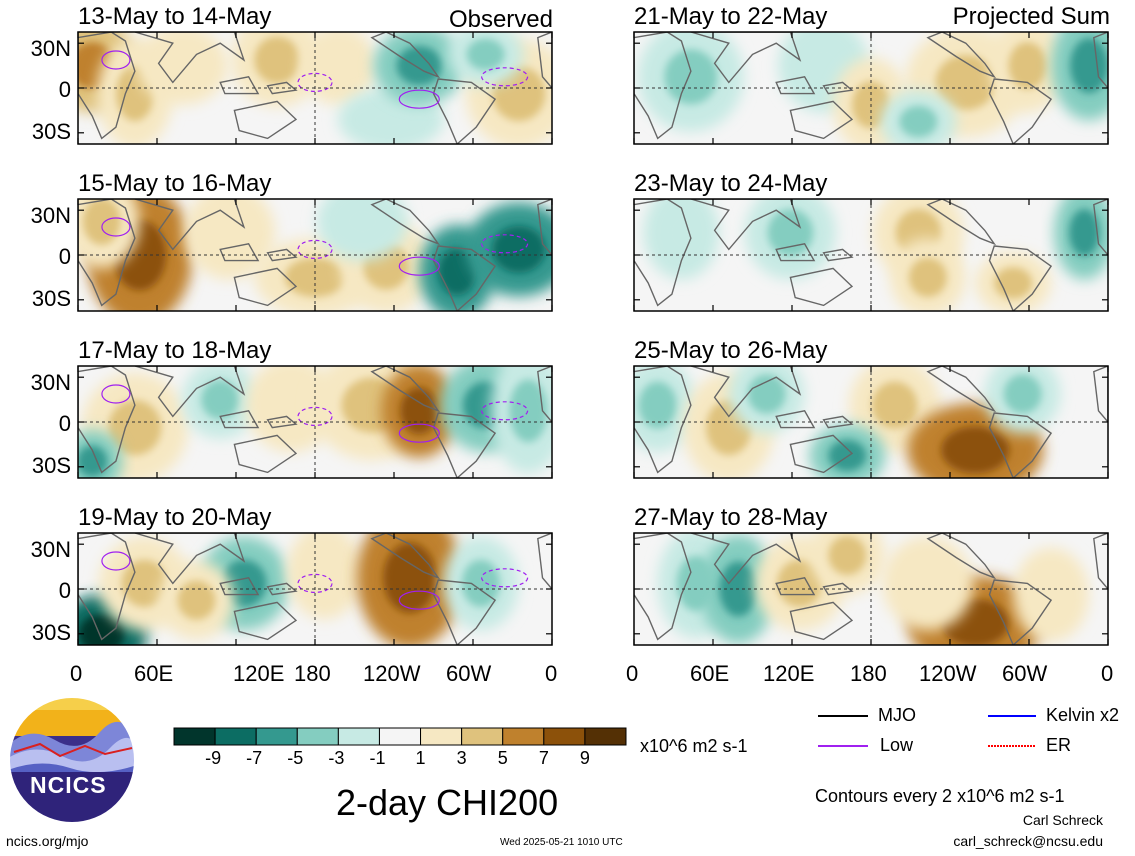 This screenshot has height=856, width=1135. What do you see at coordinates (927, 731) in the screenshot?
I see `legend-lines` at bounding box center [927, 731].